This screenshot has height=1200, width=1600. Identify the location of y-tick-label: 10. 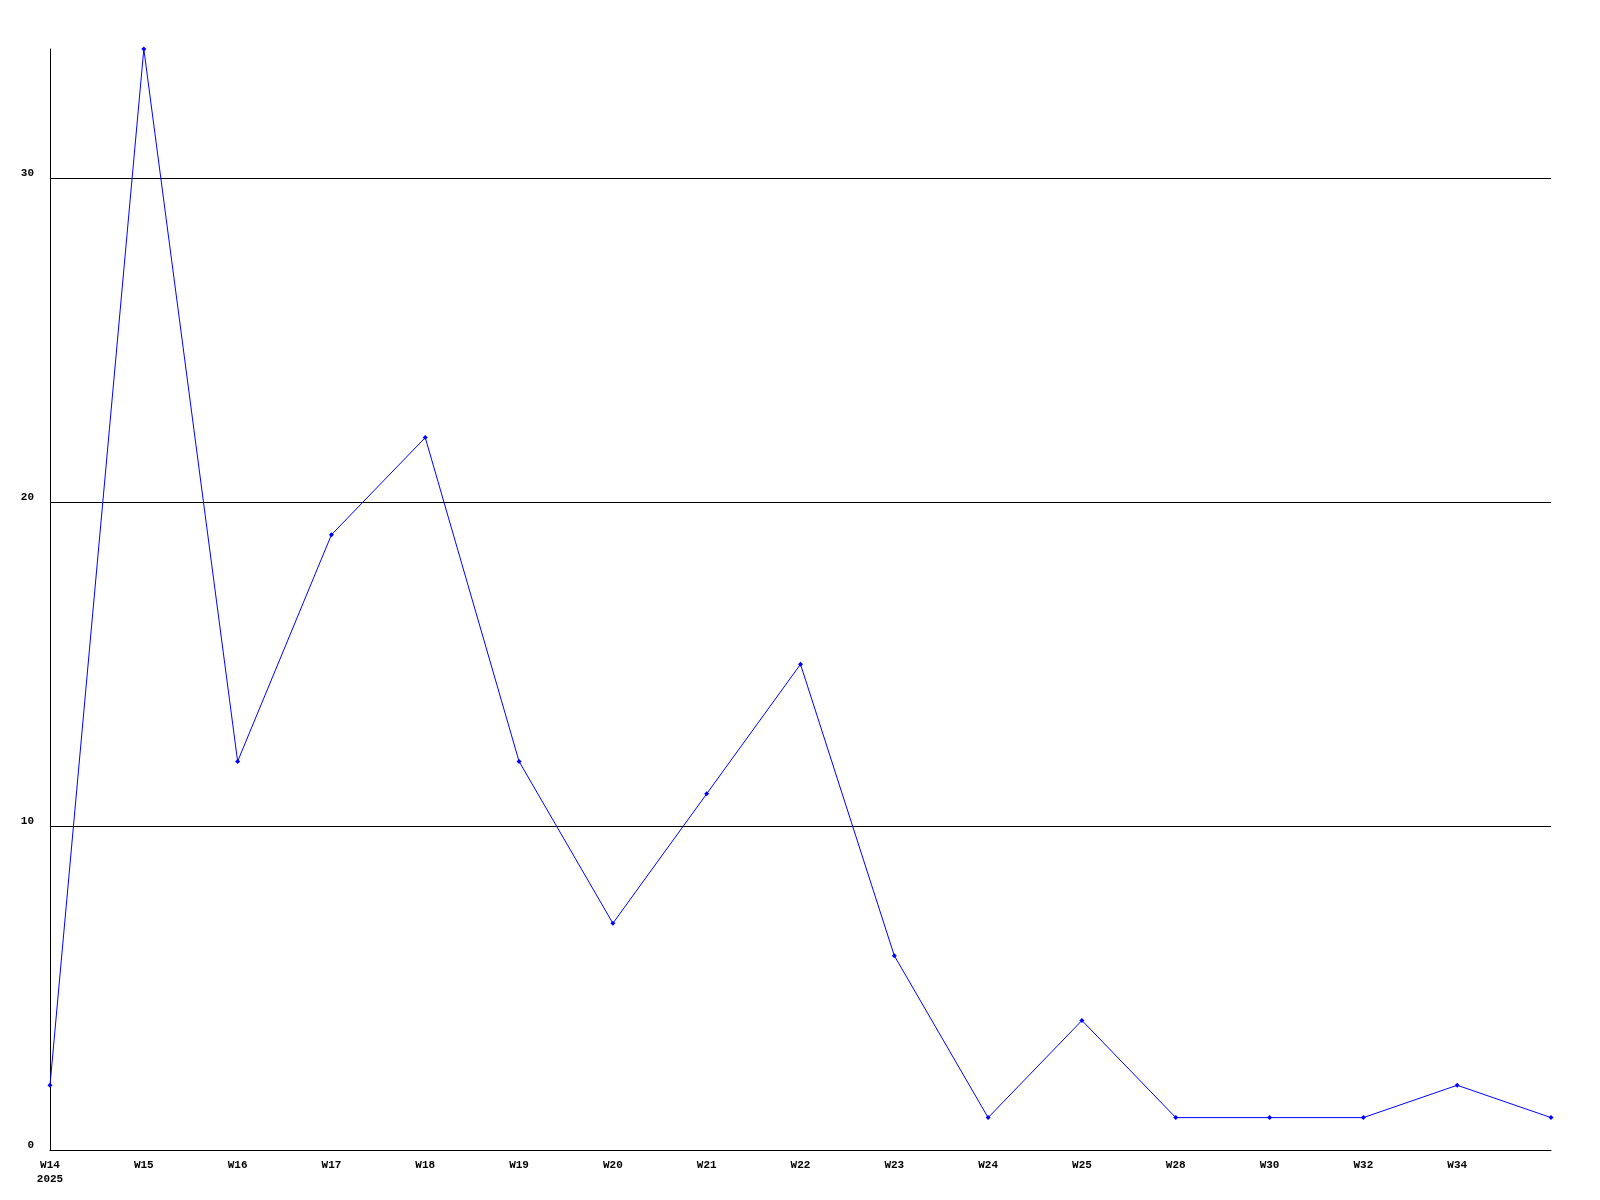
(27, 820).